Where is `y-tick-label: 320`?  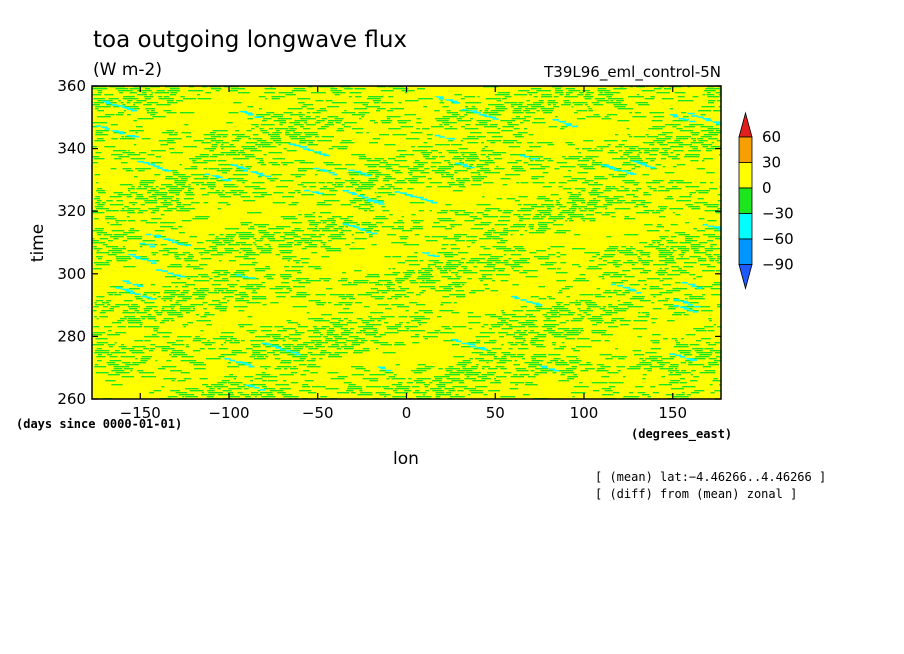
y-tick-label: 320 is located at coordinates (71, 211).